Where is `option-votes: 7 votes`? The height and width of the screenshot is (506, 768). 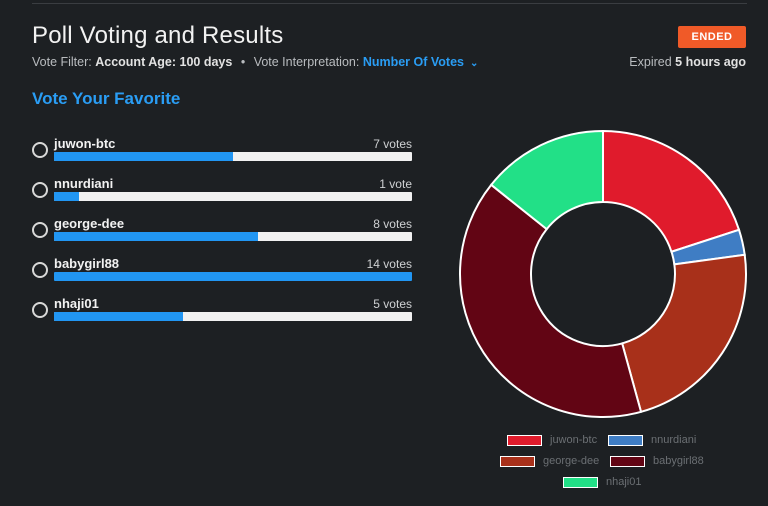 option-votes: 7 votes is located at coordinates (392, 144).